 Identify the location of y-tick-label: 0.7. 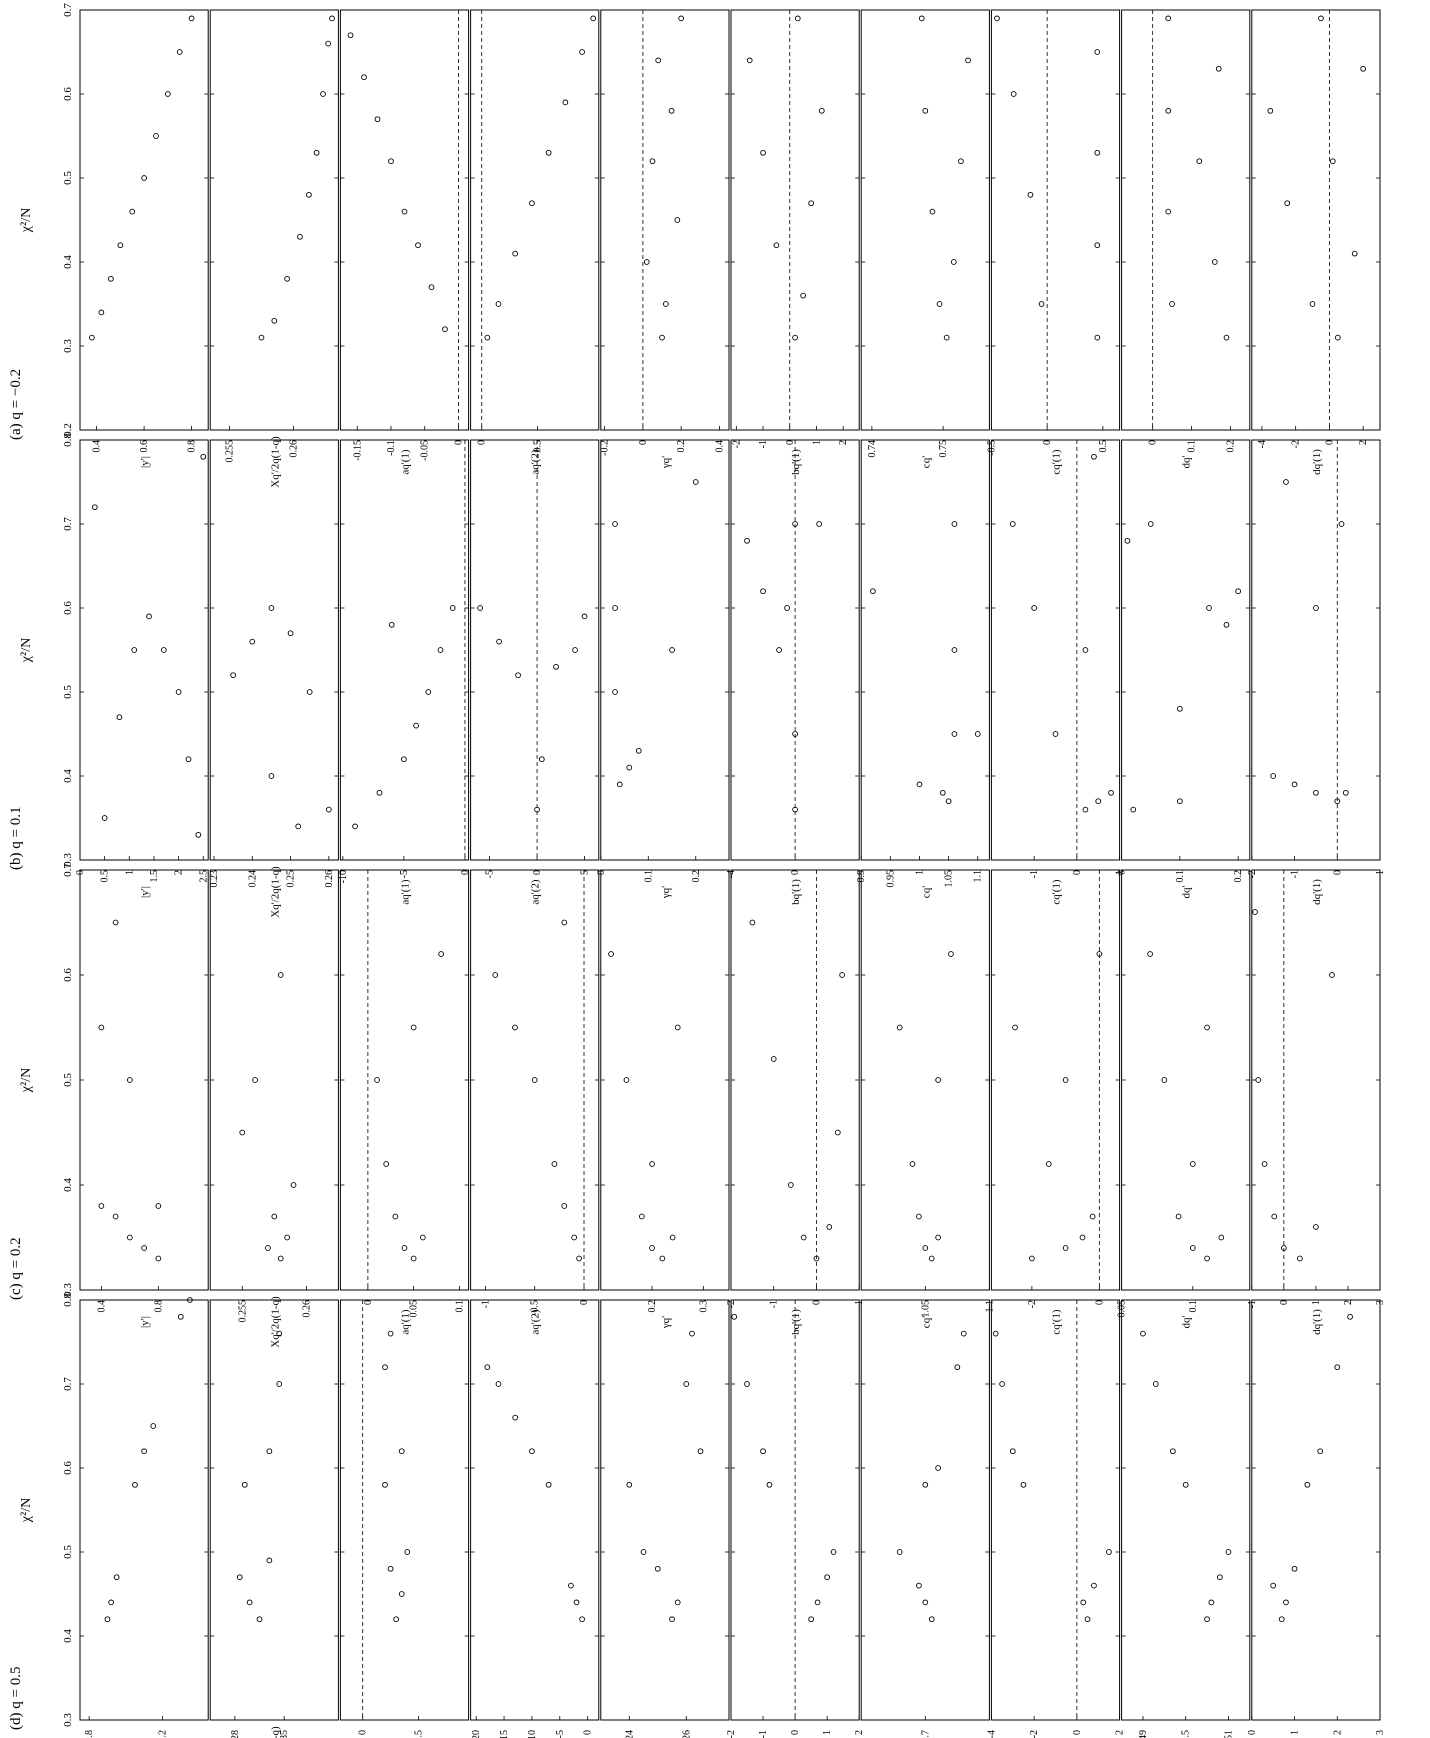
(68, 10).